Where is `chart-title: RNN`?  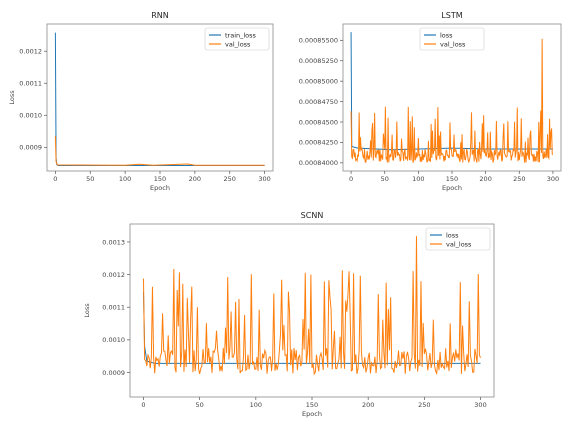
chart-title: RNN is located at coordinates (160, 15).